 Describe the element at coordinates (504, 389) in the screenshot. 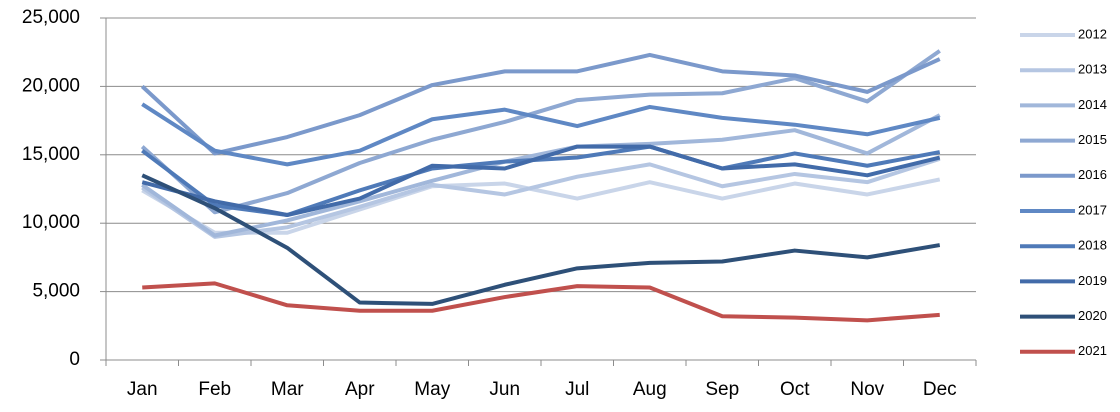

I see `x-tick-label: Jun` at that location.